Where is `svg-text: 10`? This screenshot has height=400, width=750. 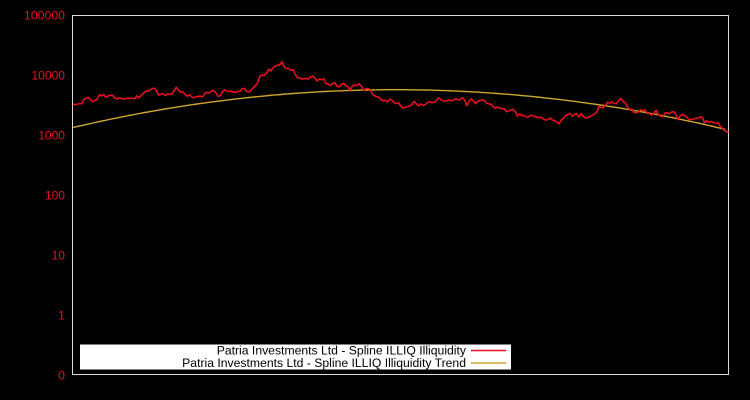
svg-text: 10 is located at coordinates (59, 255).